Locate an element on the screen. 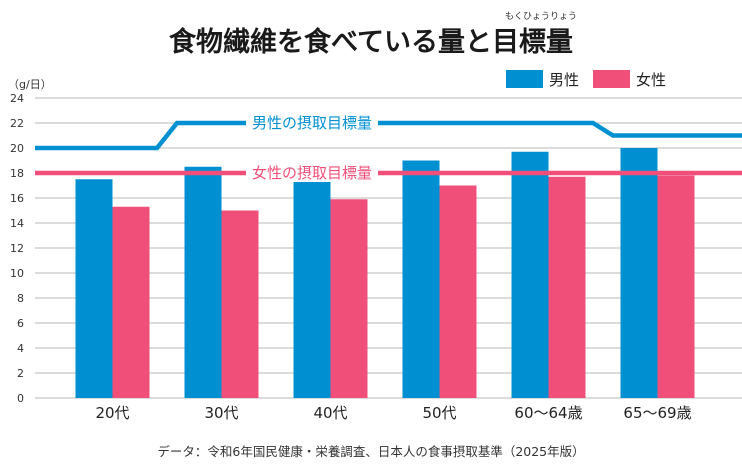 The width and height of the screenshot is (742, 467). x-category-label: 30代 is located at coordinates (221, 413).